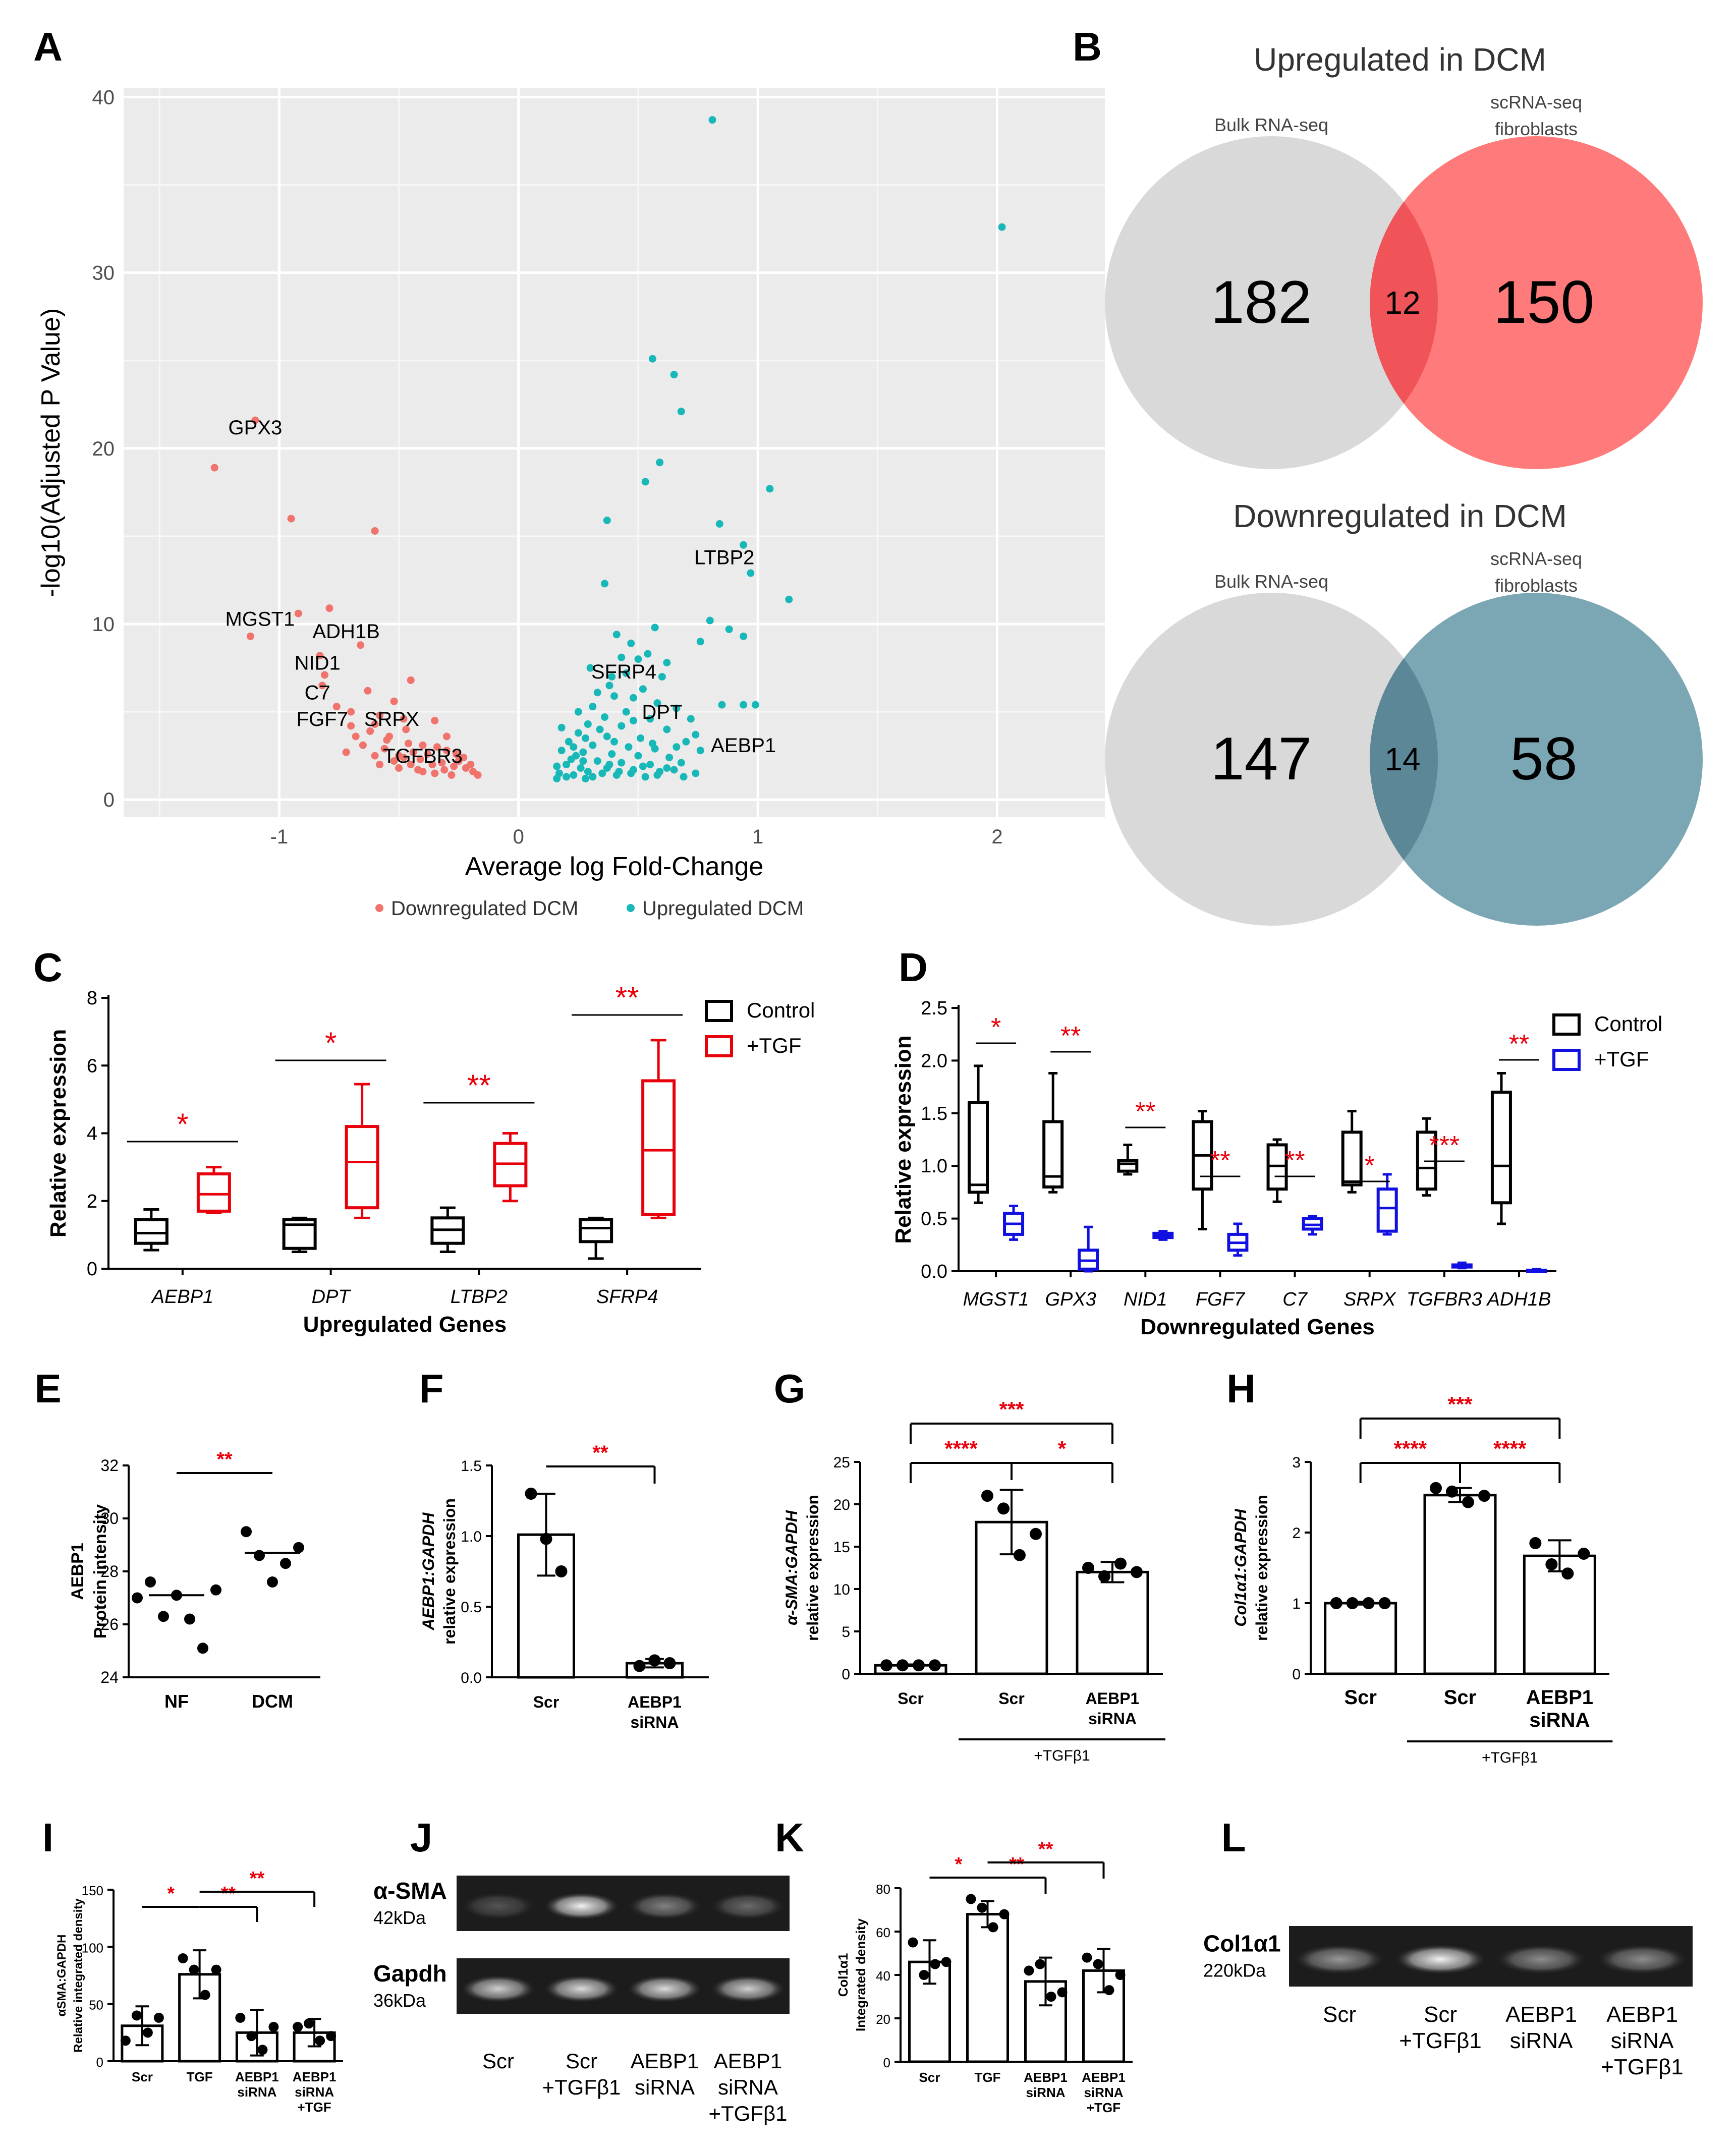 The width and height of the screenshot is (1736, 2150). Describe the element at coordinates (96, 2006) in the screenshot. I see `y-tick-label: 50` at that location.